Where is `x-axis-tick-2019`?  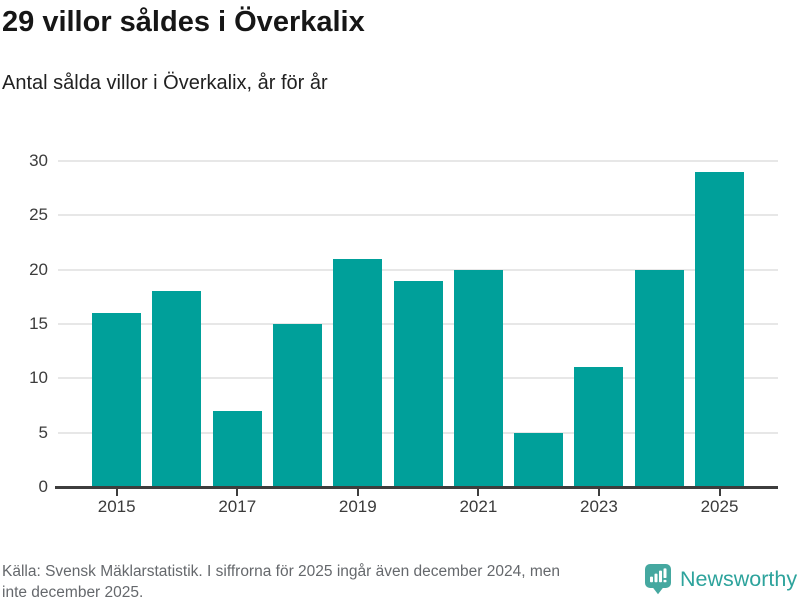 x-axis-tick-2019 is located at coordinates (357, 492).